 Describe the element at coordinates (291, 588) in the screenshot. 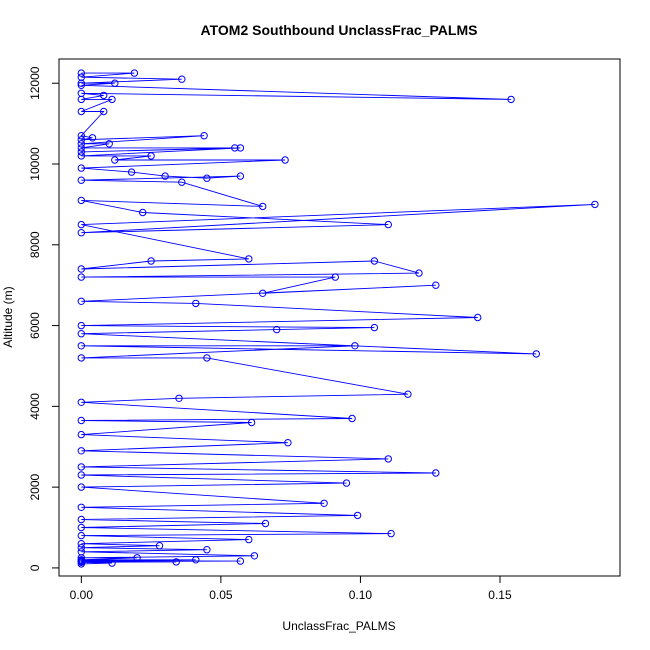

I see `x-axis: 0.00 0.05 0.10 0.15` at that location.